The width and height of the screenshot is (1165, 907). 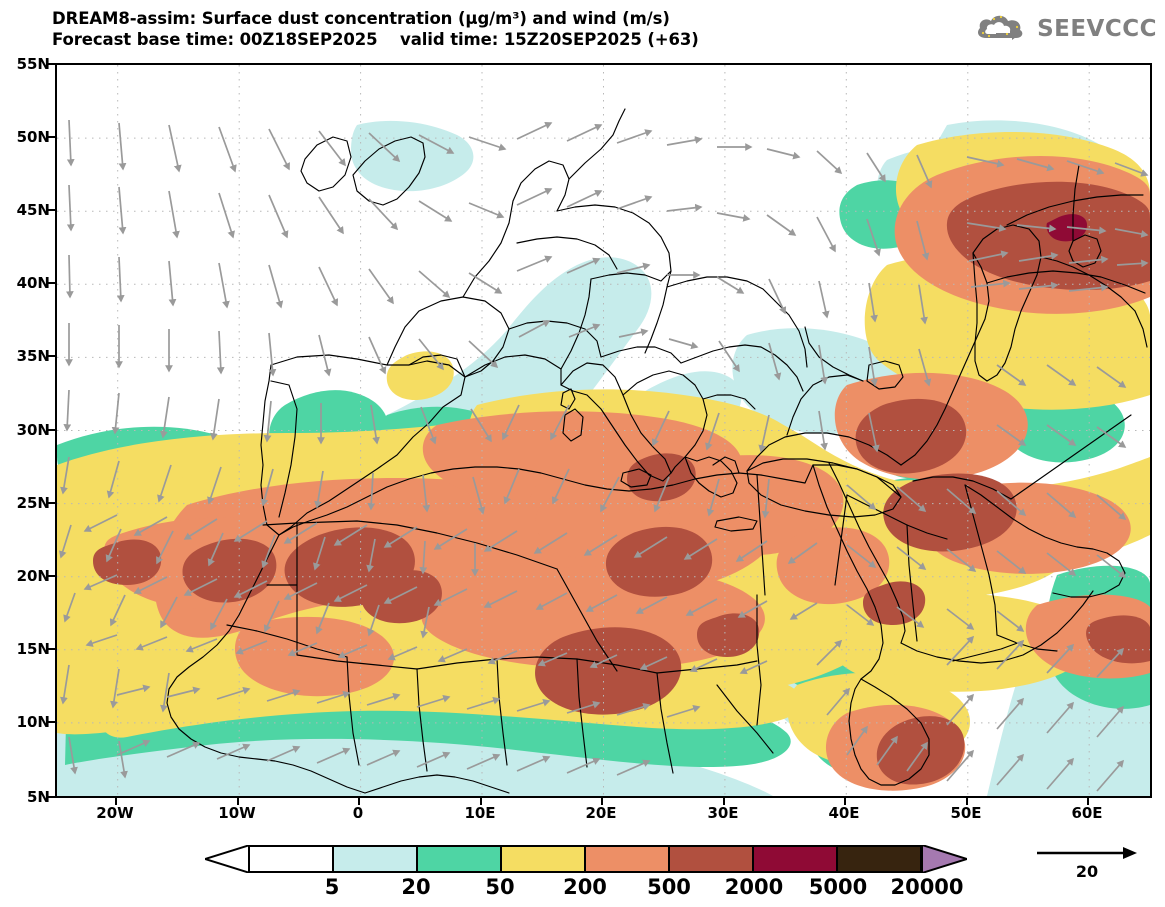 I want to click on colorbar-tick-200: 200, so click(x=585, y=887).